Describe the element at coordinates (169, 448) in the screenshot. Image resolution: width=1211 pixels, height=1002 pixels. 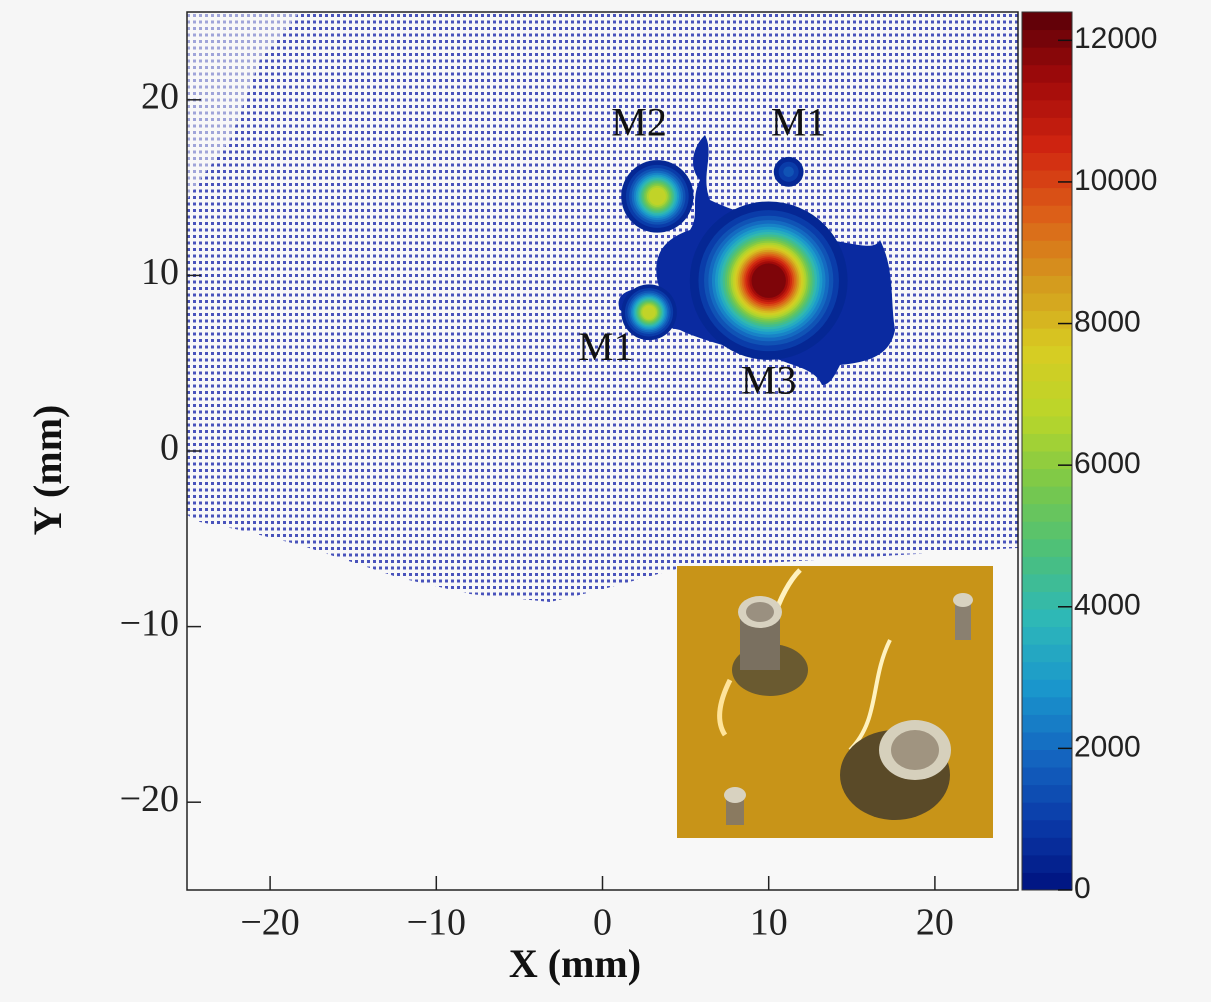
I see `y-tick-label: 0` at that location.